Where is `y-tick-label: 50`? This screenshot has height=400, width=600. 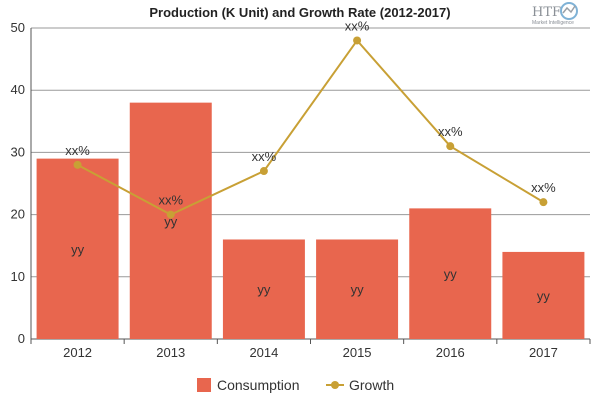 y-tick-label: 50 is located at coordinates (18, 27).